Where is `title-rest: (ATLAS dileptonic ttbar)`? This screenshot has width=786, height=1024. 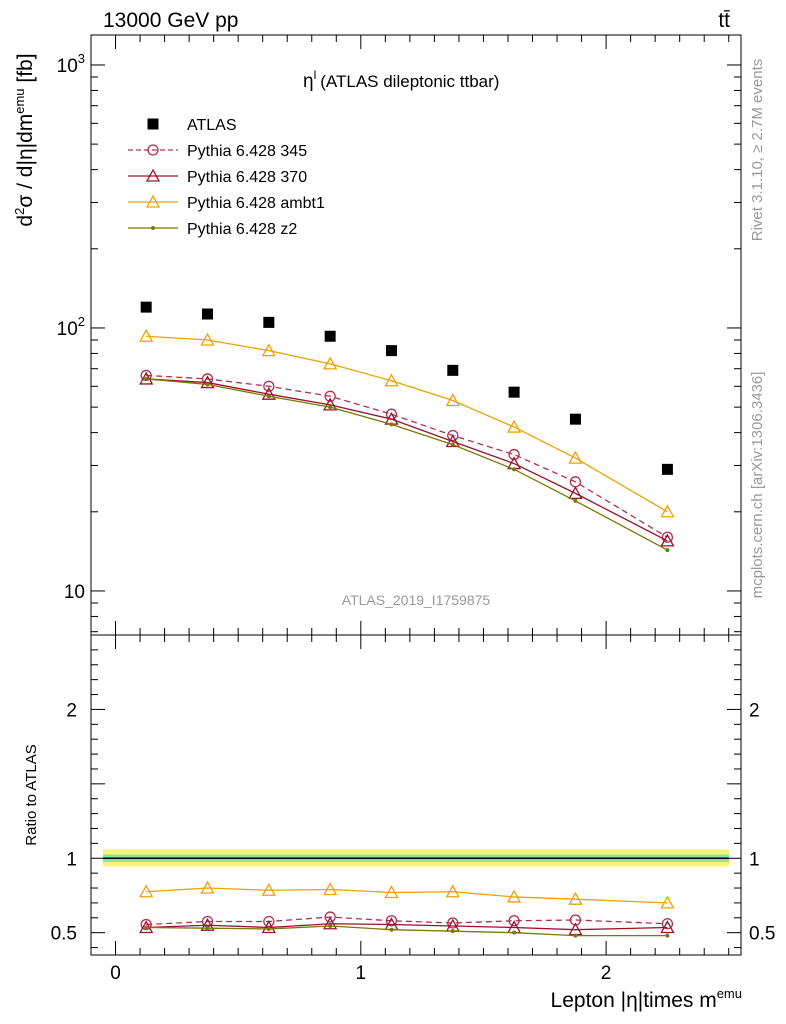 title-rest: (ATLAS dileptonic ttbar) is located at coordinates (409, 81).